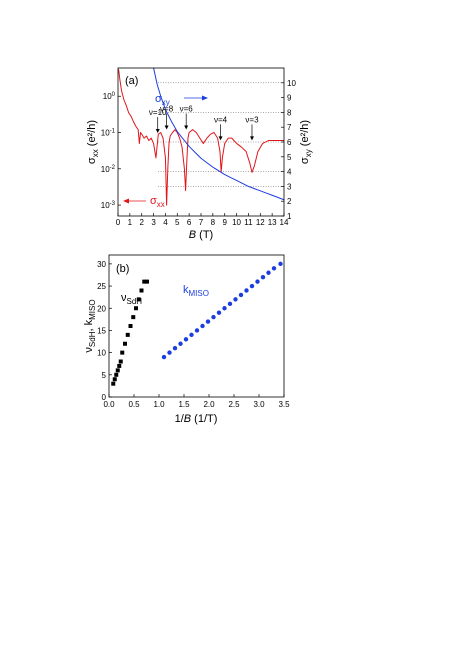 The image size is (463, 656). Describe the element at coordinates (289, 142) in the screenshot. I see `a-right-tick-label: 6` at that location.